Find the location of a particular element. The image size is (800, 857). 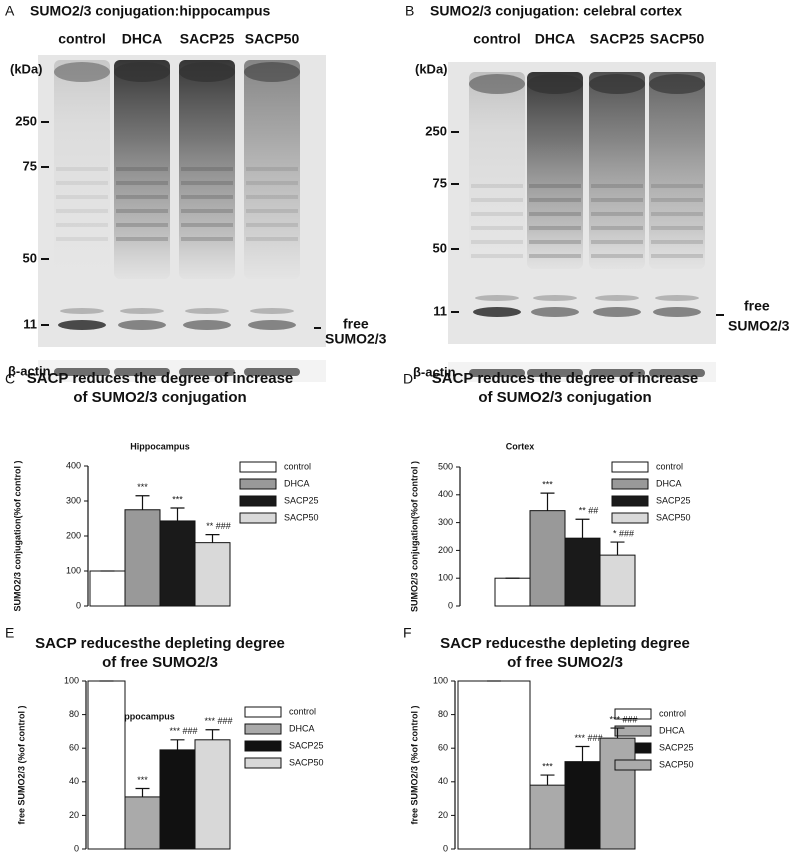

panel-letter: C is located at coordinates (10, 379).